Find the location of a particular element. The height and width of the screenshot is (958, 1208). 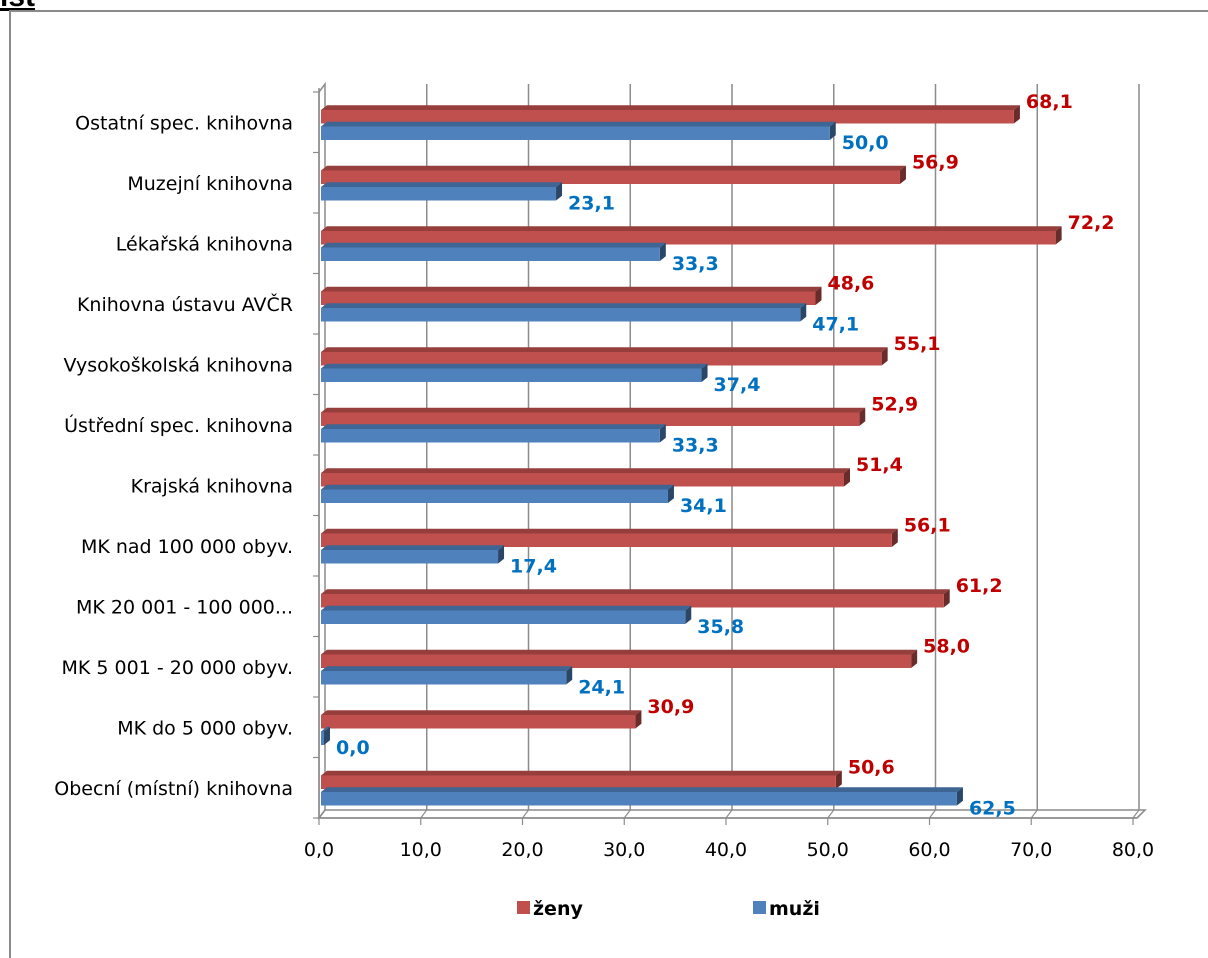

floor is located at coordinates (732, 814).